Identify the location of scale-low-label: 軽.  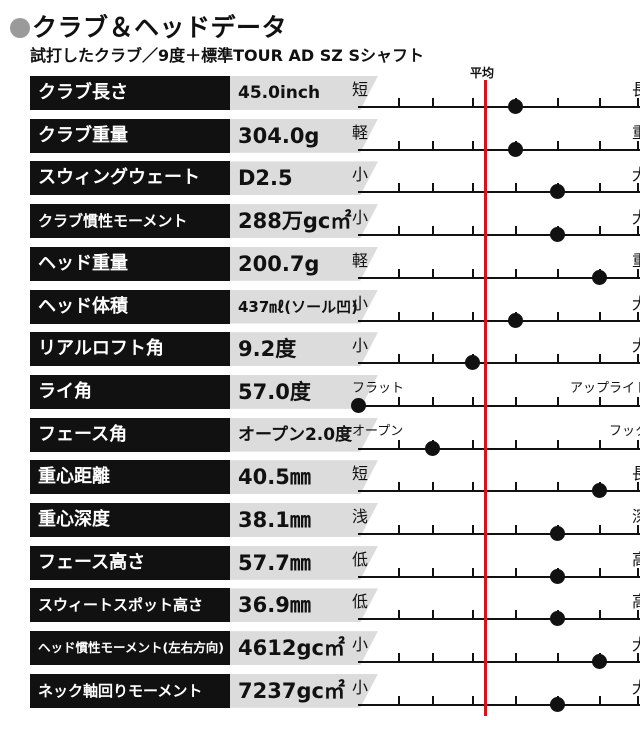
(360, 260).